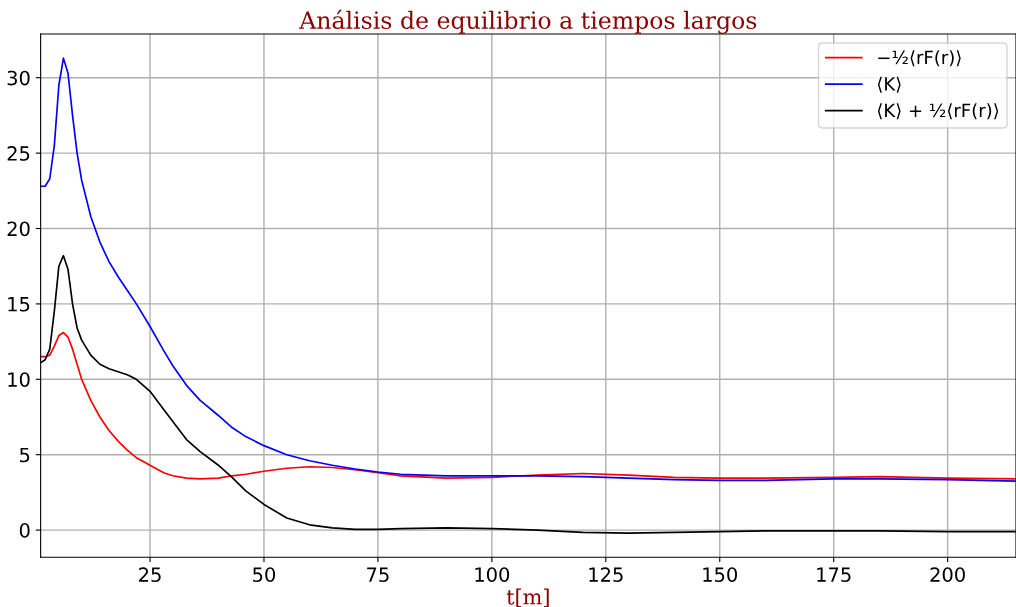 The width and height of the screenshot is (1016, 607). I want to click on y-tick-label: 20, so click(18, 229).